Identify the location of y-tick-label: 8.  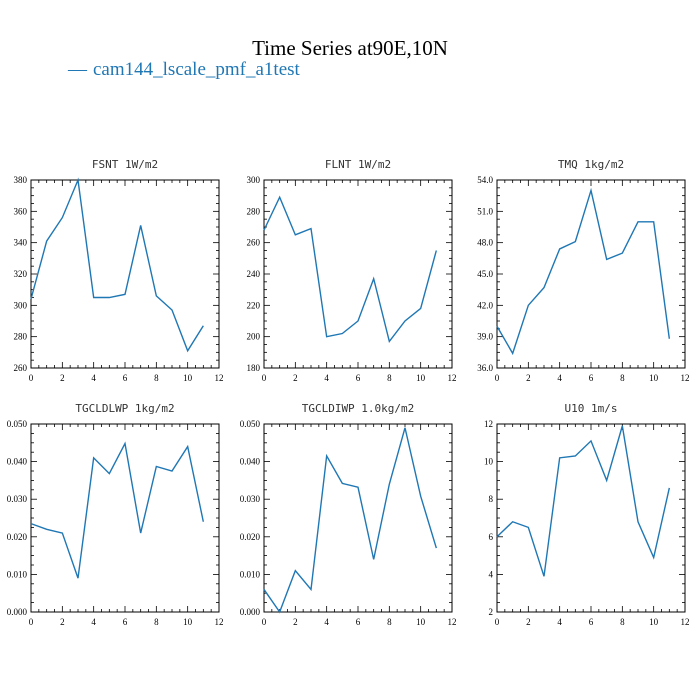
(491, 499).